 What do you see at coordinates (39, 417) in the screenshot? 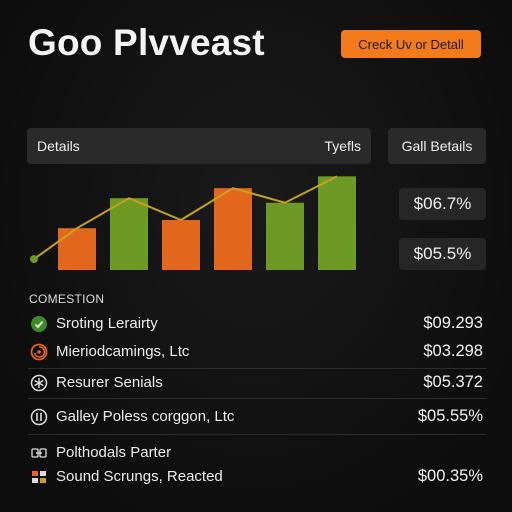
I see `pillar-circle-icon` at bounding box center [39, 417].